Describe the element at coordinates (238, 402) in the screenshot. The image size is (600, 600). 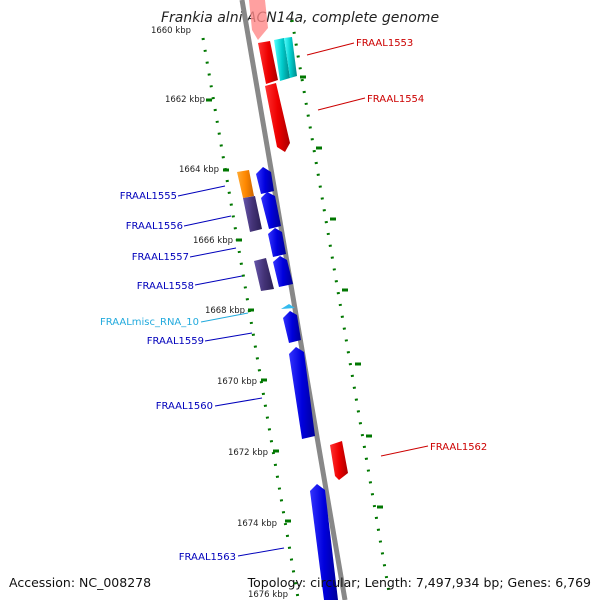
I see `leader-FRAAL1560` at that location.